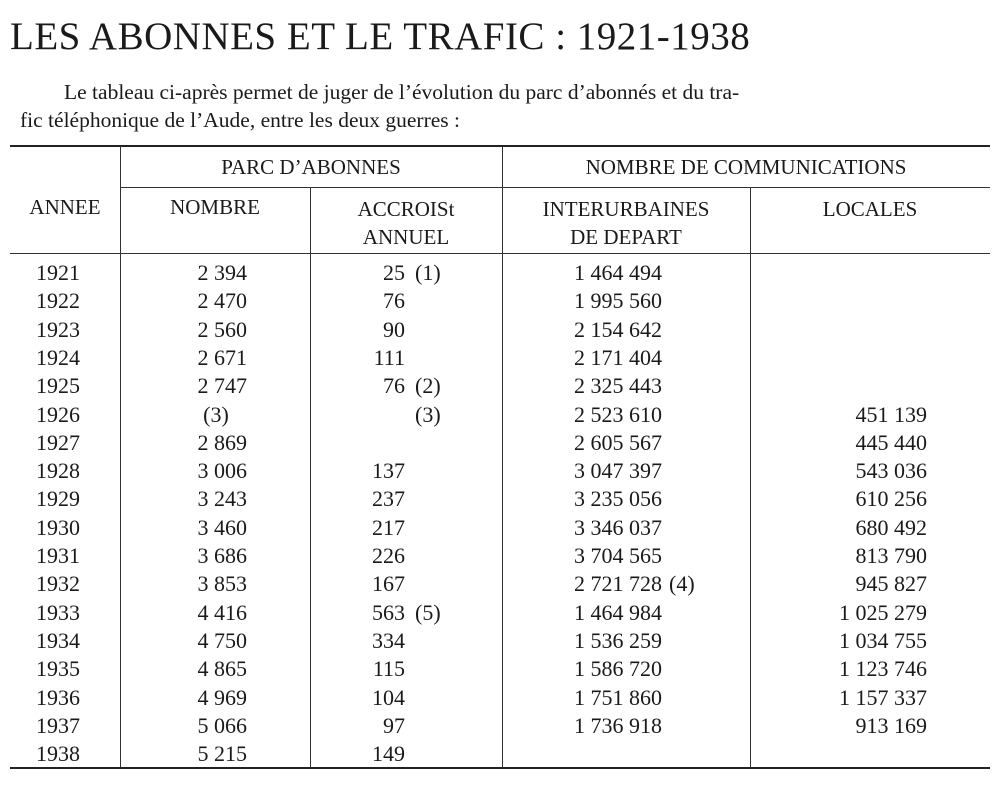 This screenshot has width=1000, height=789. I want to click on year-cell: 1934, so click(58, 640).